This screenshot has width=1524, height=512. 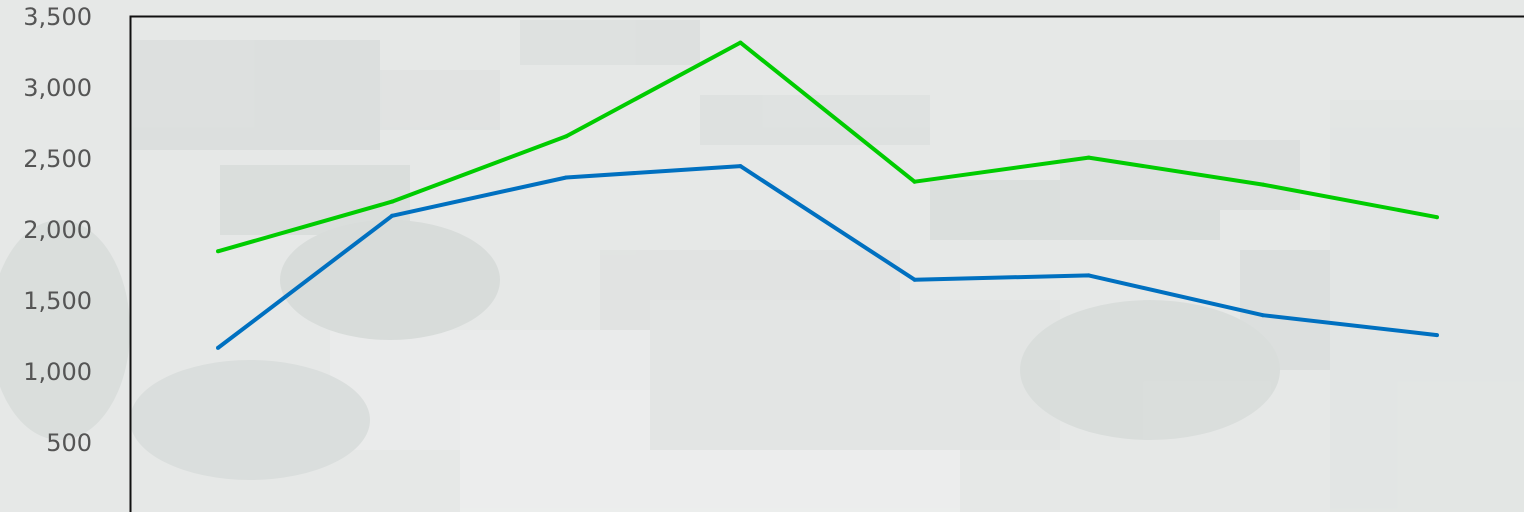 I want to click on y-tick-label: 1,500, so click(x=57, y=301).